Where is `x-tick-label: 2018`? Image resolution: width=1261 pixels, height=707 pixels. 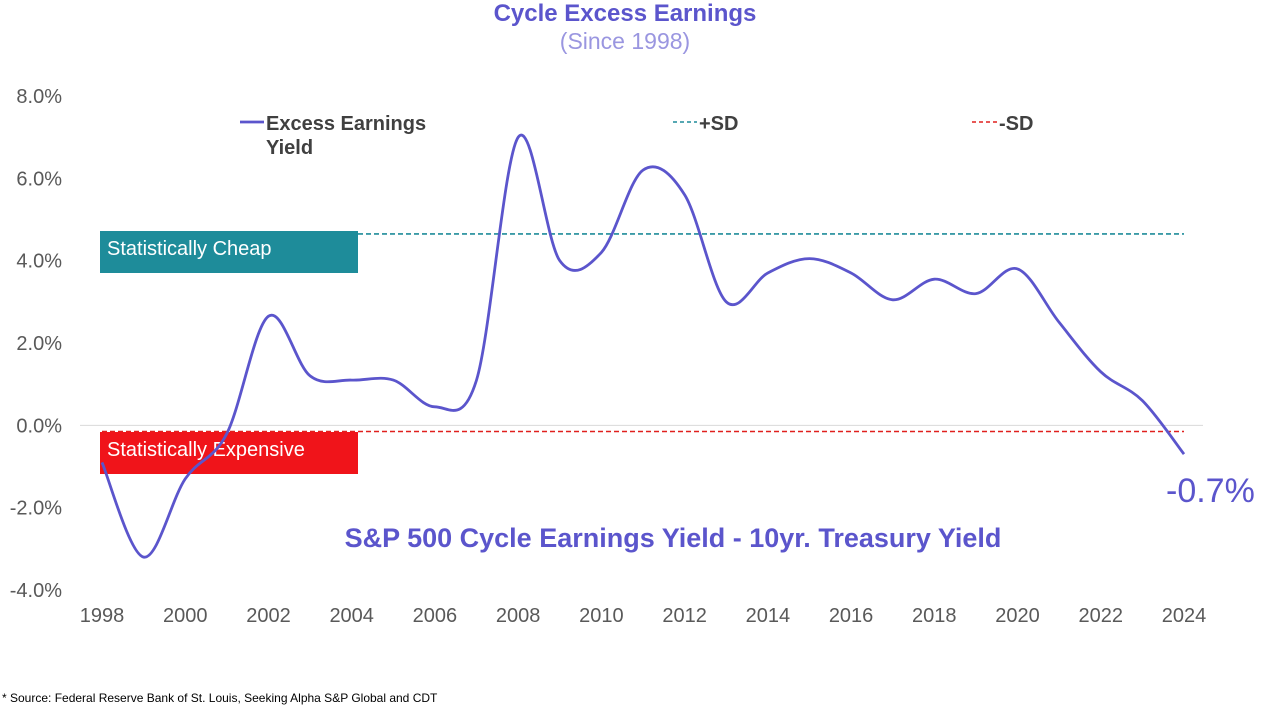 x-tick-label: 2018 is located at coordinates (934, 616).